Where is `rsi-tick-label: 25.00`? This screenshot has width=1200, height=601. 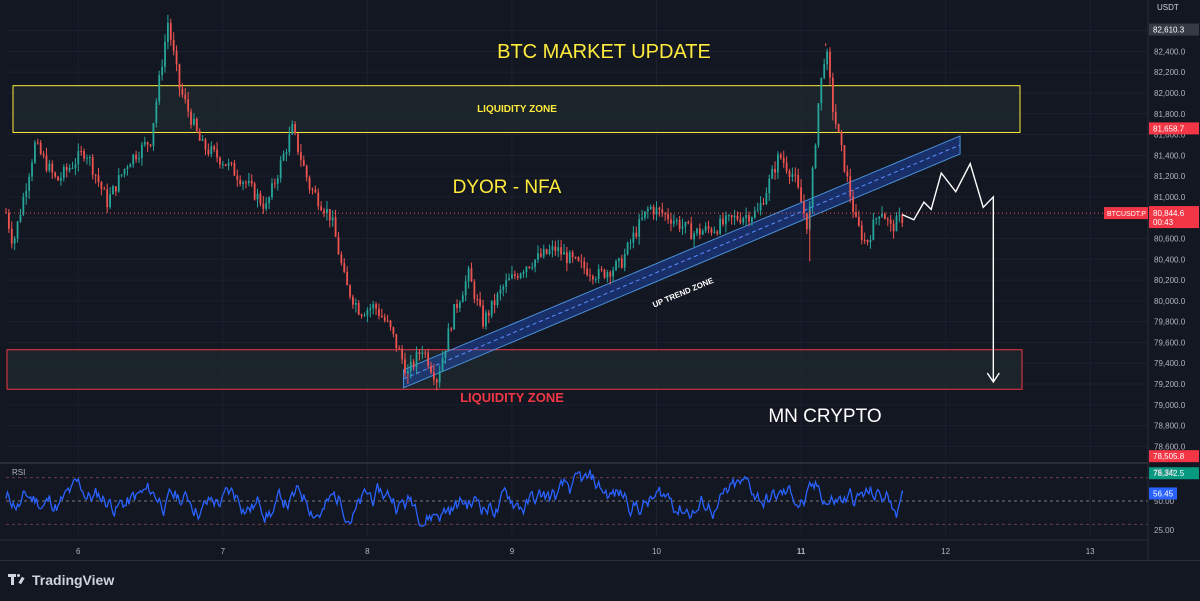 rsi-tick-label: 25.00 is located at coordinates (1164, 530).